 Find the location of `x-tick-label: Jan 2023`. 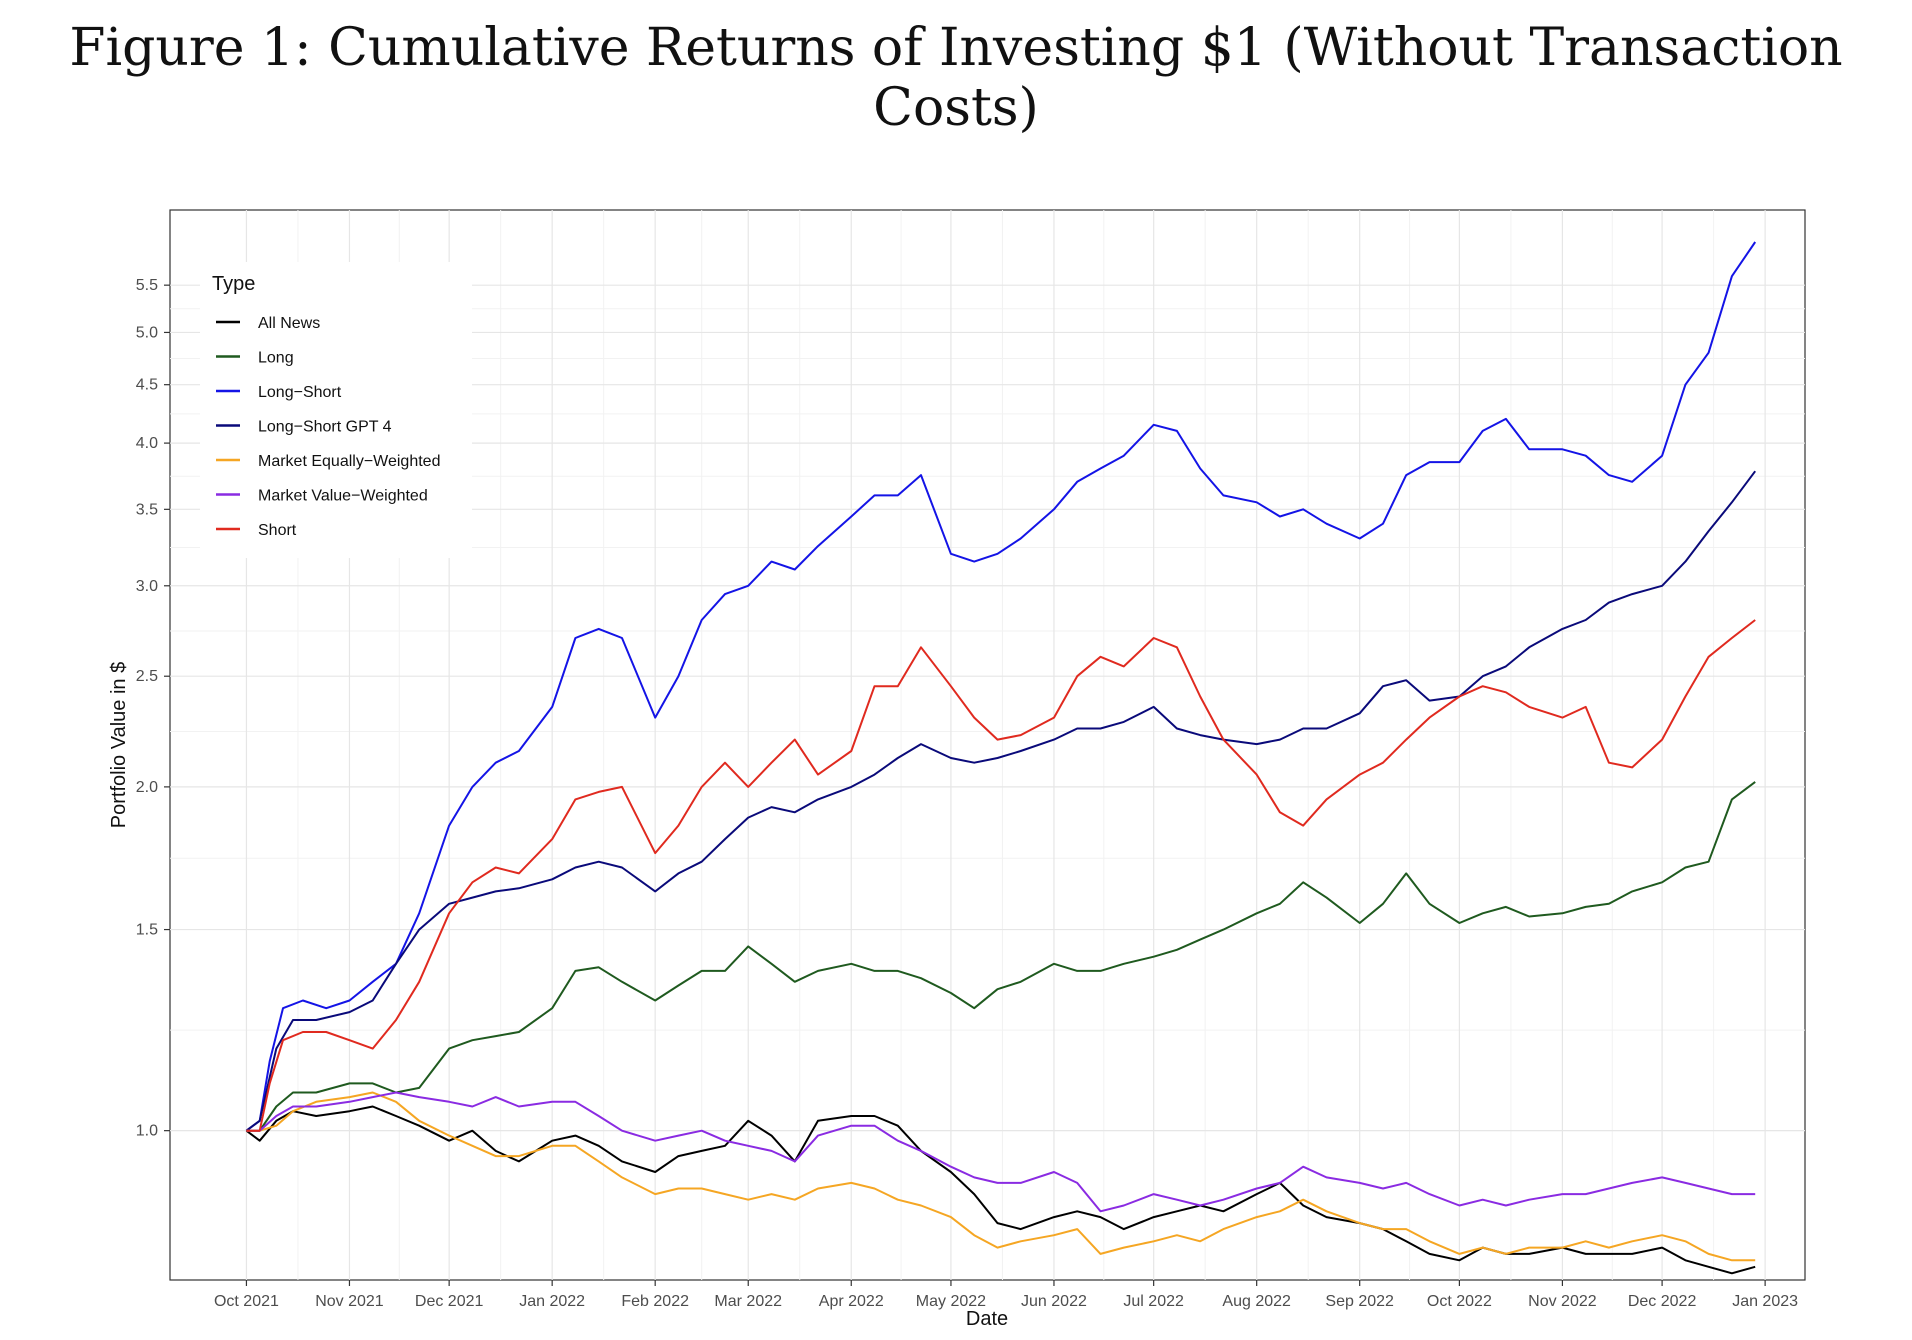

x-tick-label: Jan 2023 is located at coordinates (1765, 1301).